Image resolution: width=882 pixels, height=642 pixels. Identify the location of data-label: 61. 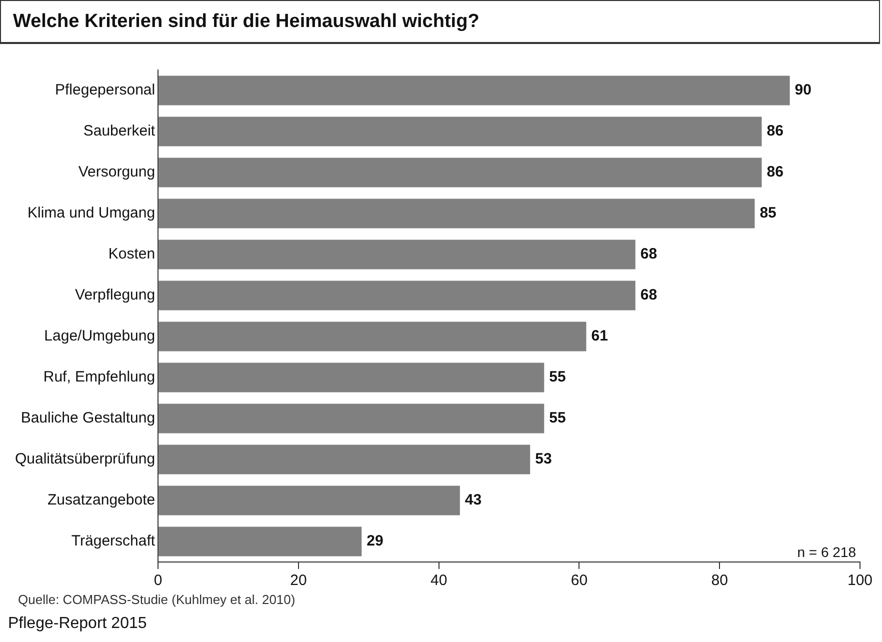
(599, 336).